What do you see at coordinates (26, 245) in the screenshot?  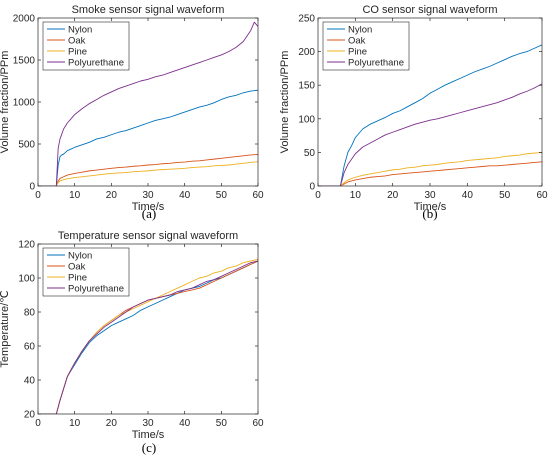 I see `y-tick-label: 120` at bounding box center [26, 245].